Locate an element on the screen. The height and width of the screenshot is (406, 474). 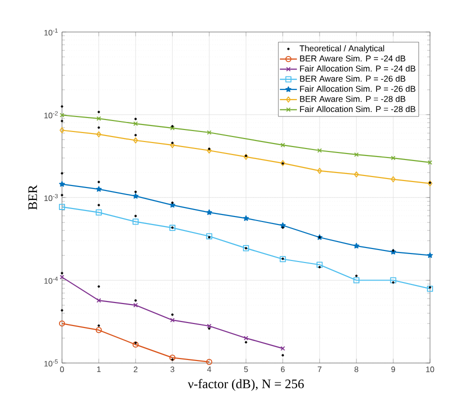
legend-label: Fair Allocation Sim. P = -26 dB is located at coordinates (358, 89).